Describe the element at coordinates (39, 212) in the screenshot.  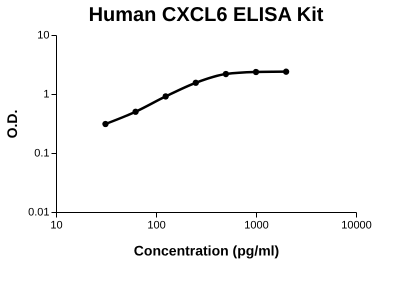
I see `y-tick-label: 0.01` at that location.